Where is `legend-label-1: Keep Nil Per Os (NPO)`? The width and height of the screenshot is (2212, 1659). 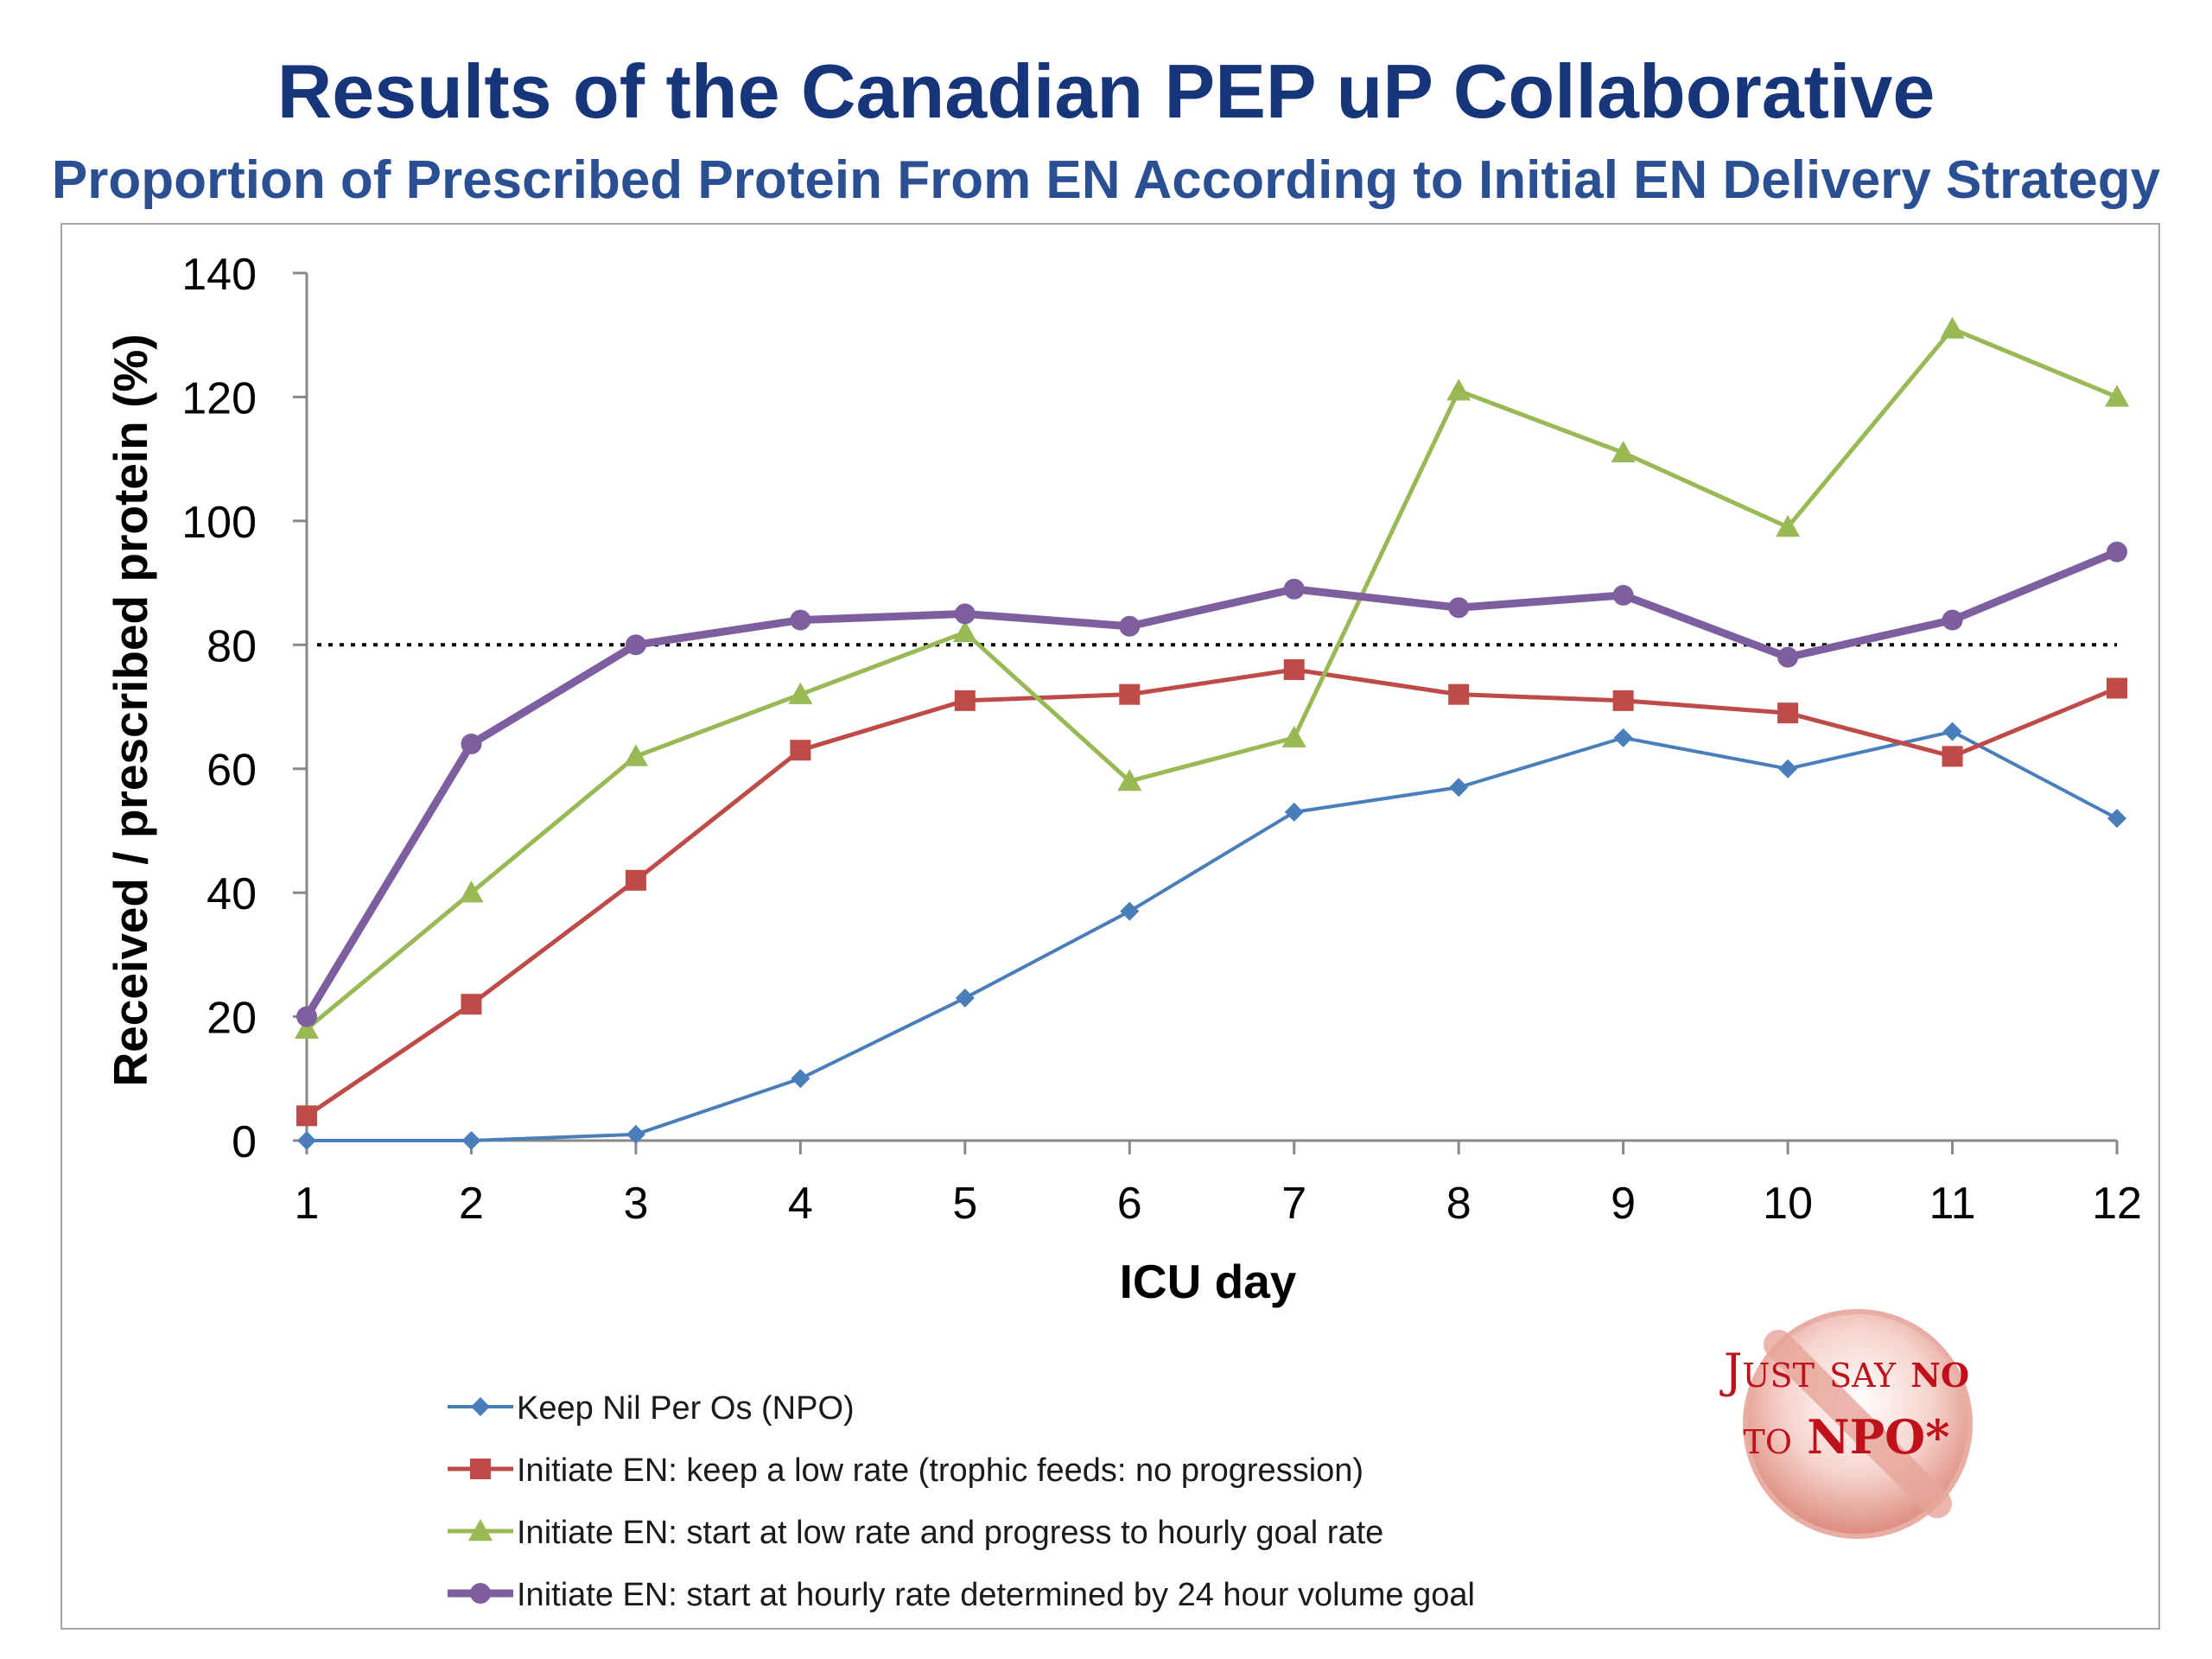 legend-label-1: Keep Nil Per Os (NPO) is located at coordinates (686, 1408).